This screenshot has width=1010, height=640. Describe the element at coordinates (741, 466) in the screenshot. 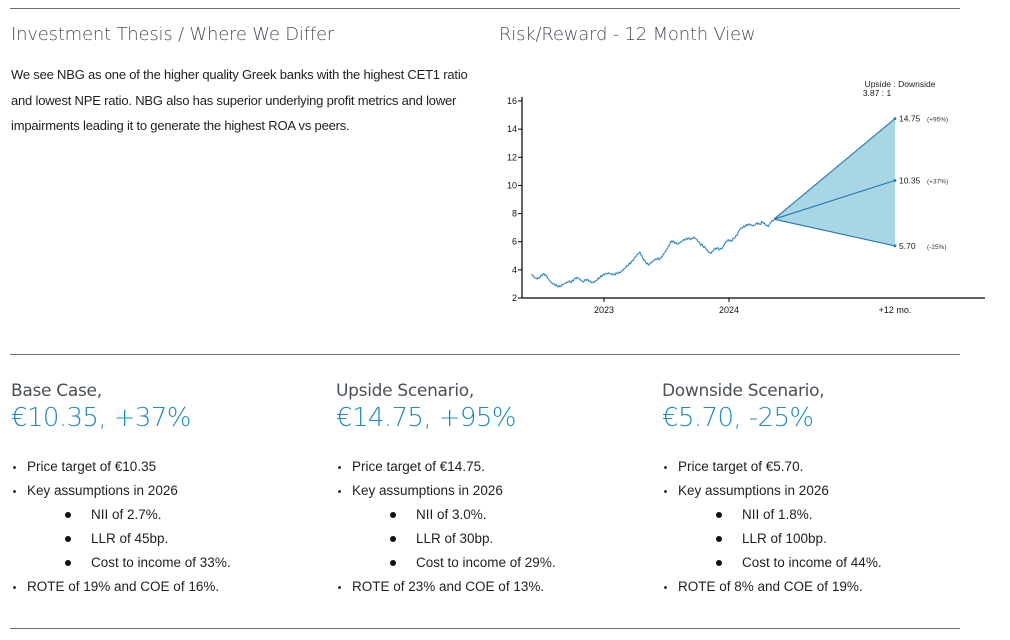

I see `bullet-text: Price target of €5.70.` at that location.